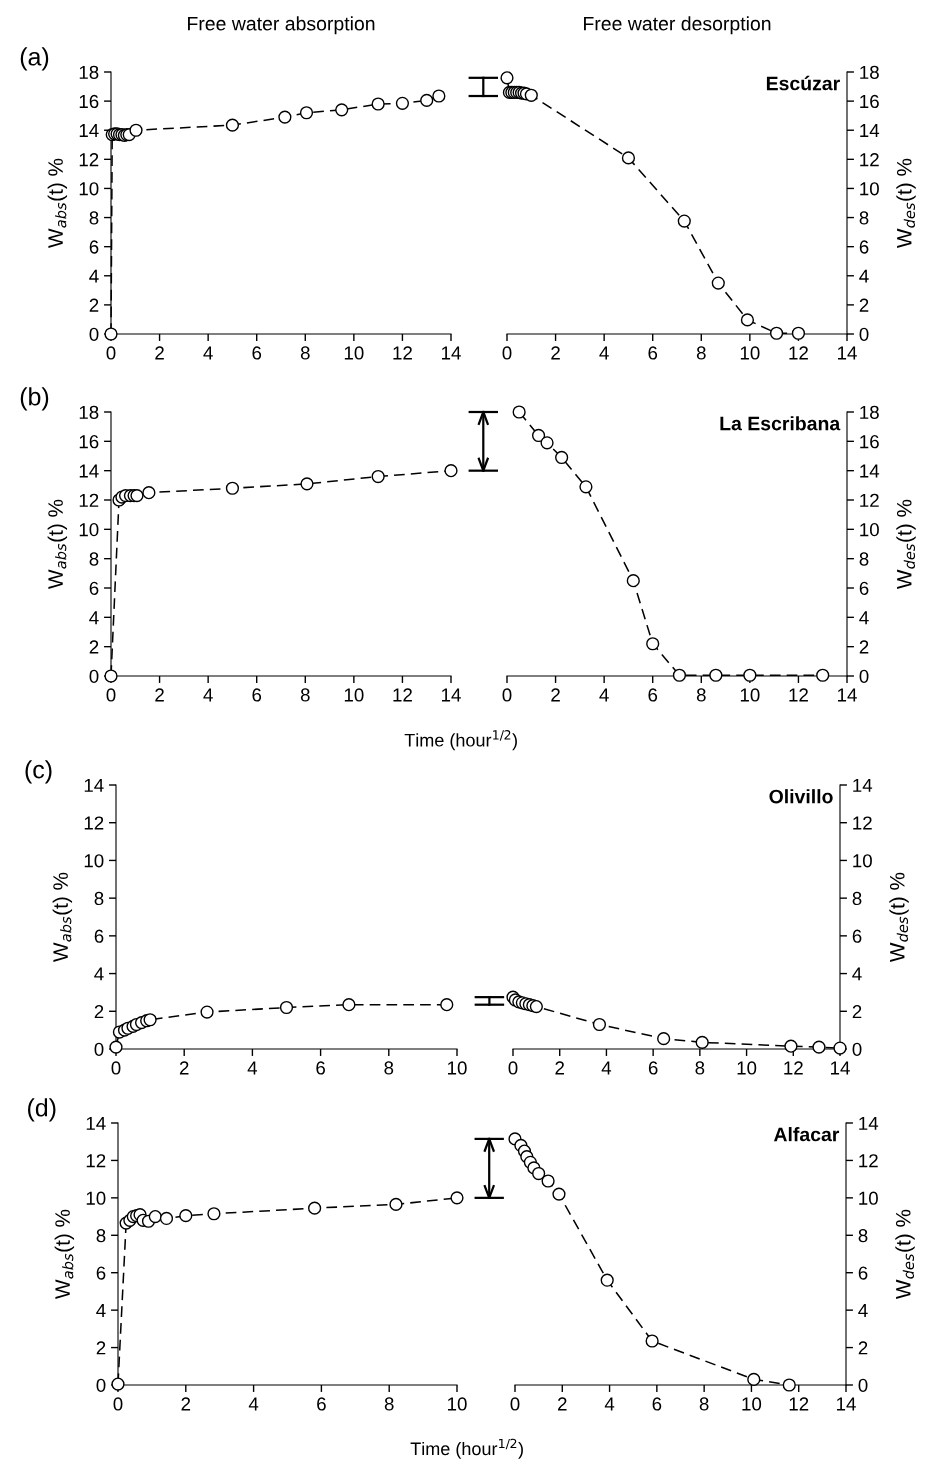  I want to click on chart-title: Free water absorption, so click(281, 25).